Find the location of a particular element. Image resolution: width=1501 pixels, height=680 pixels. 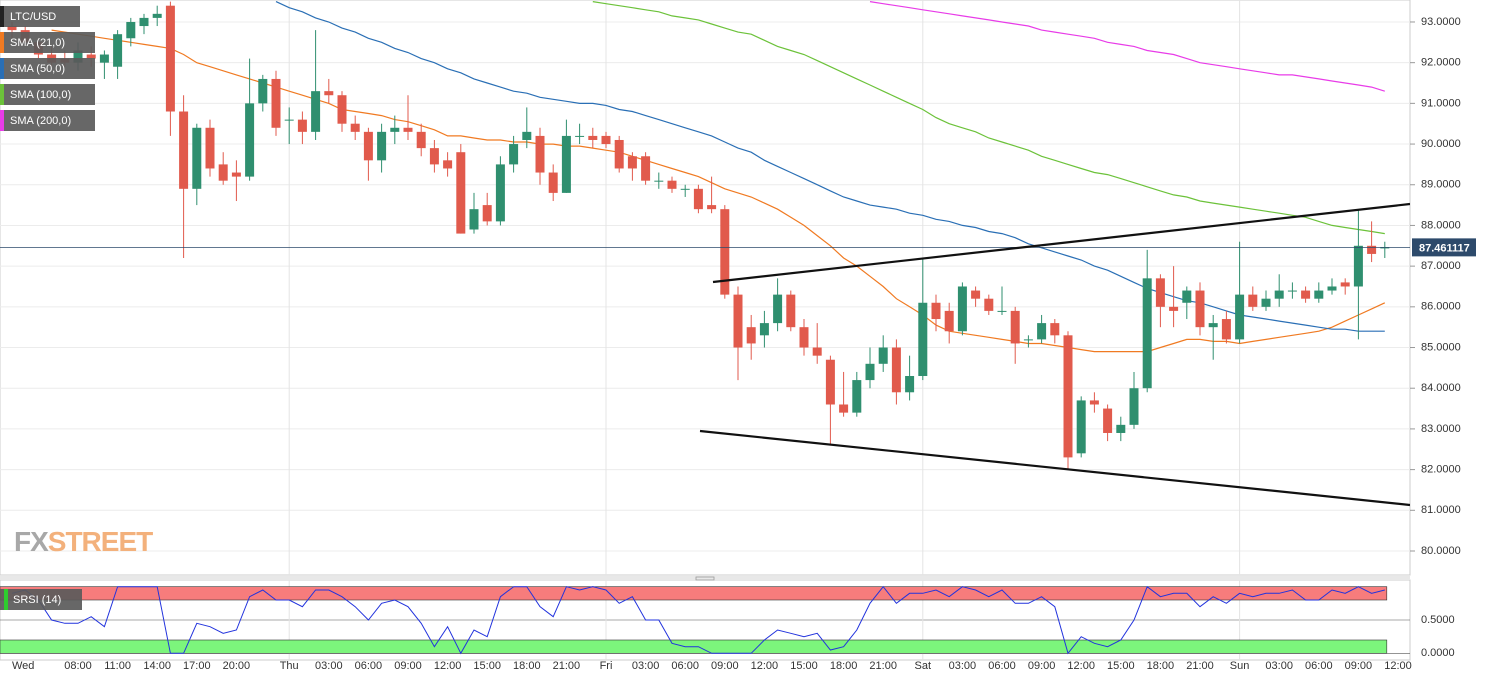

x-tick-label: Sun is located at coordinates (1240, 666).